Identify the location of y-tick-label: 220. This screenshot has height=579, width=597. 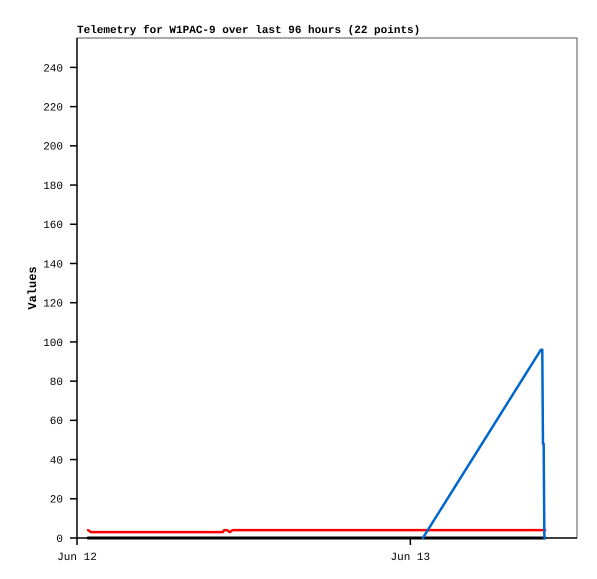
(53, 108).